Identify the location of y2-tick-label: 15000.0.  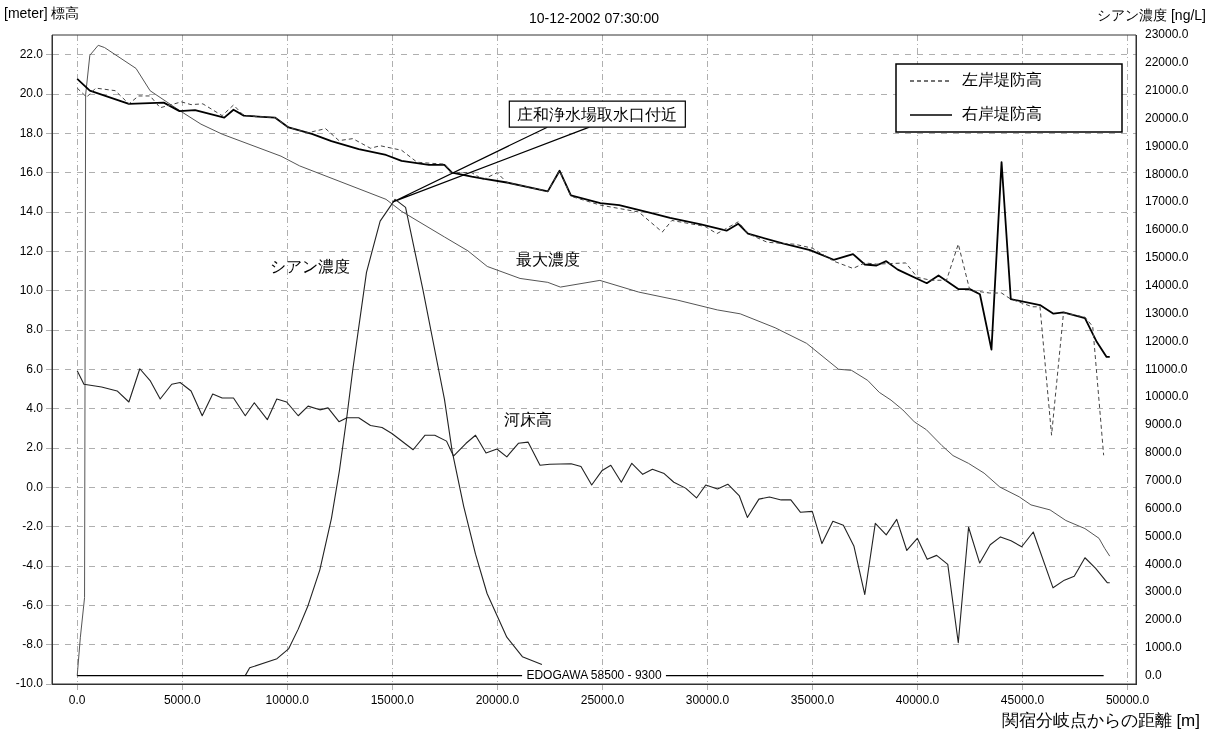
(1167, 257).